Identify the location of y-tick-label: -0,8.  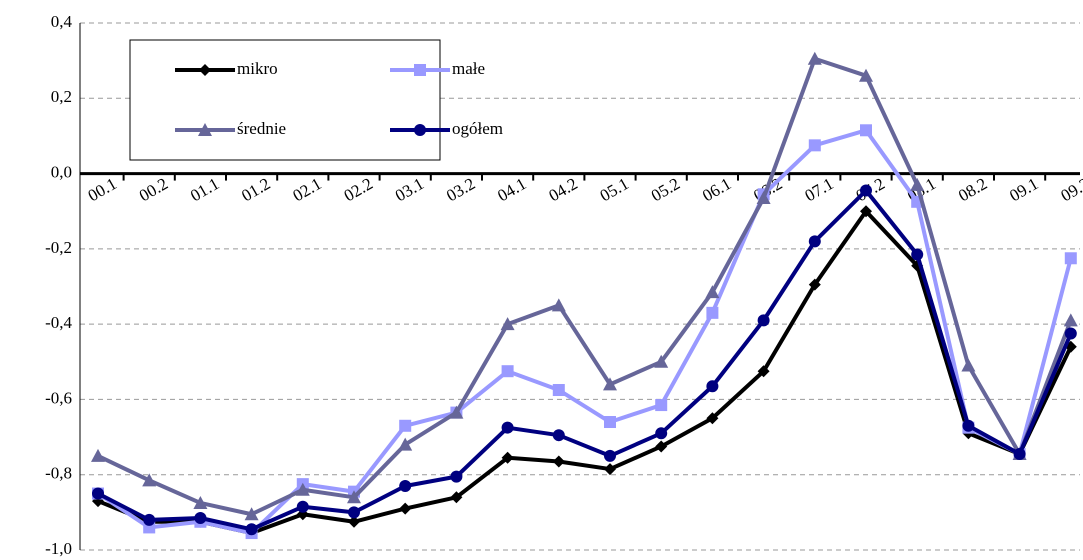
(58, 473).